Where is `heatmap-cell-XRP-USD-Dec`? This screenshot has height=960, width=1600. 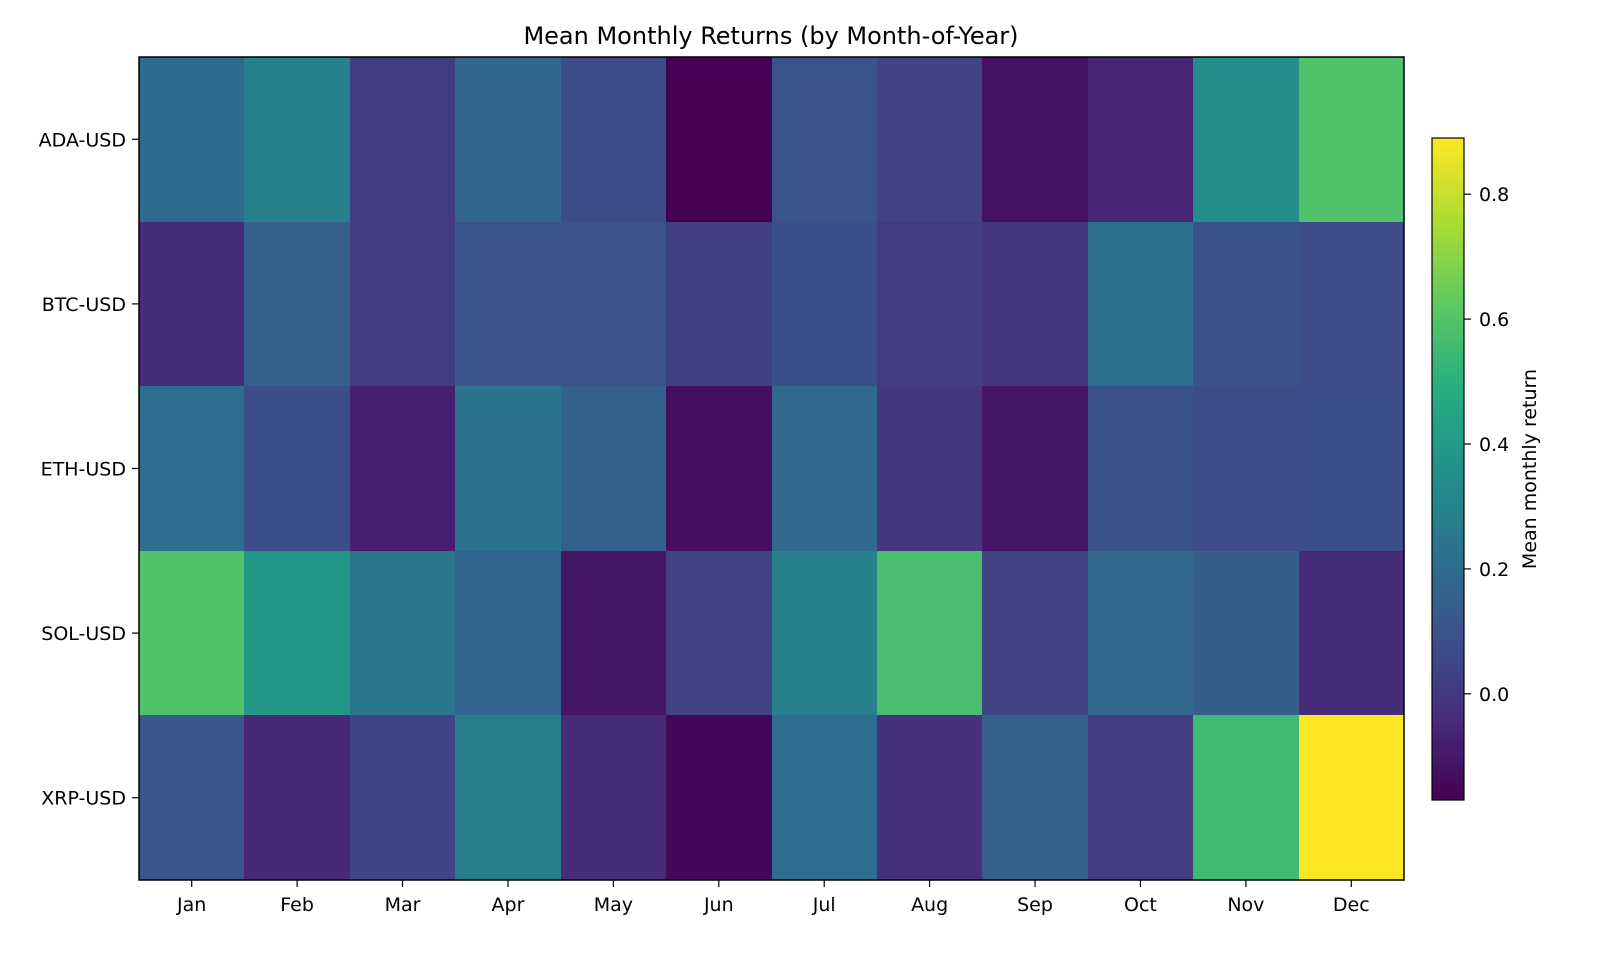
heatmap-cell-XRP-USD-Dec is located at coordinates (1351, 797).